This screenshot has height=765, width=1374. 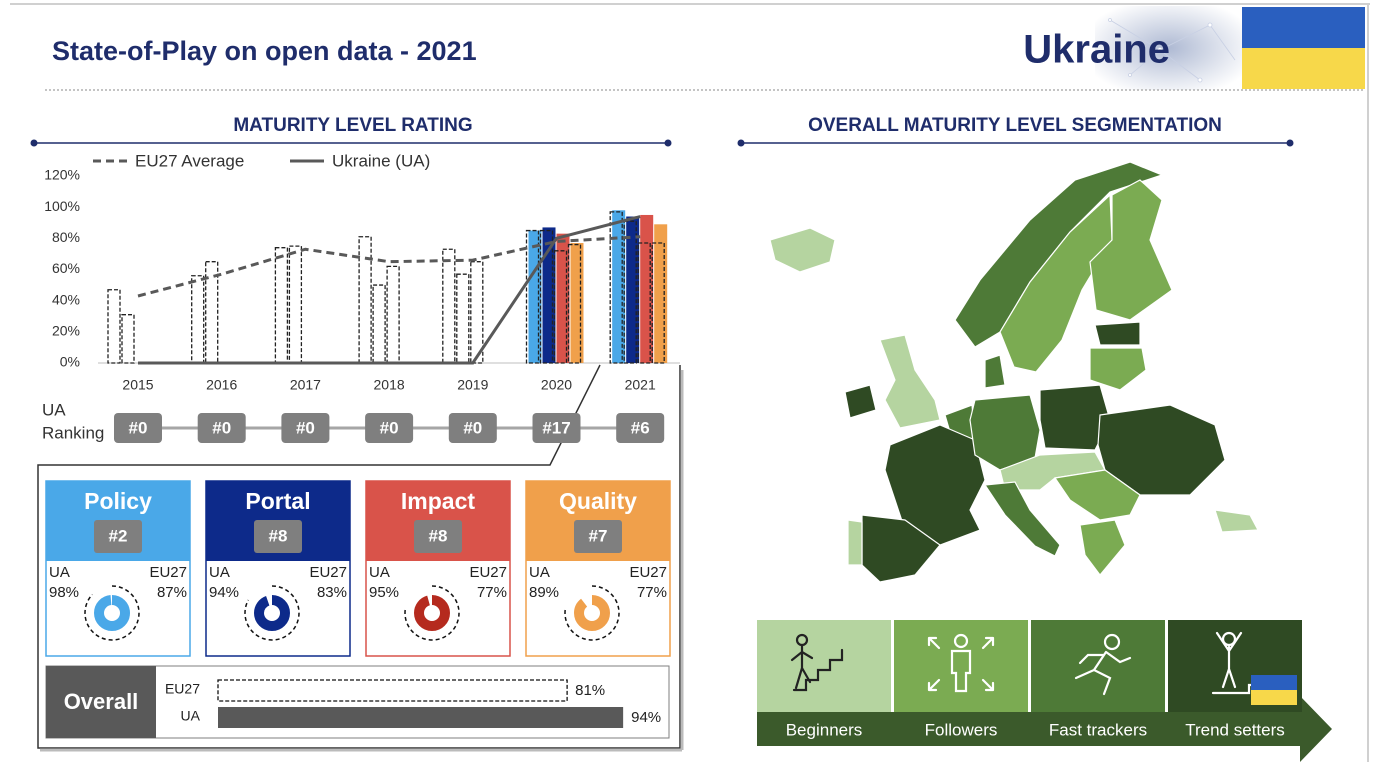 I want to click on ua-value: 89%, so click(x=544, y=592).